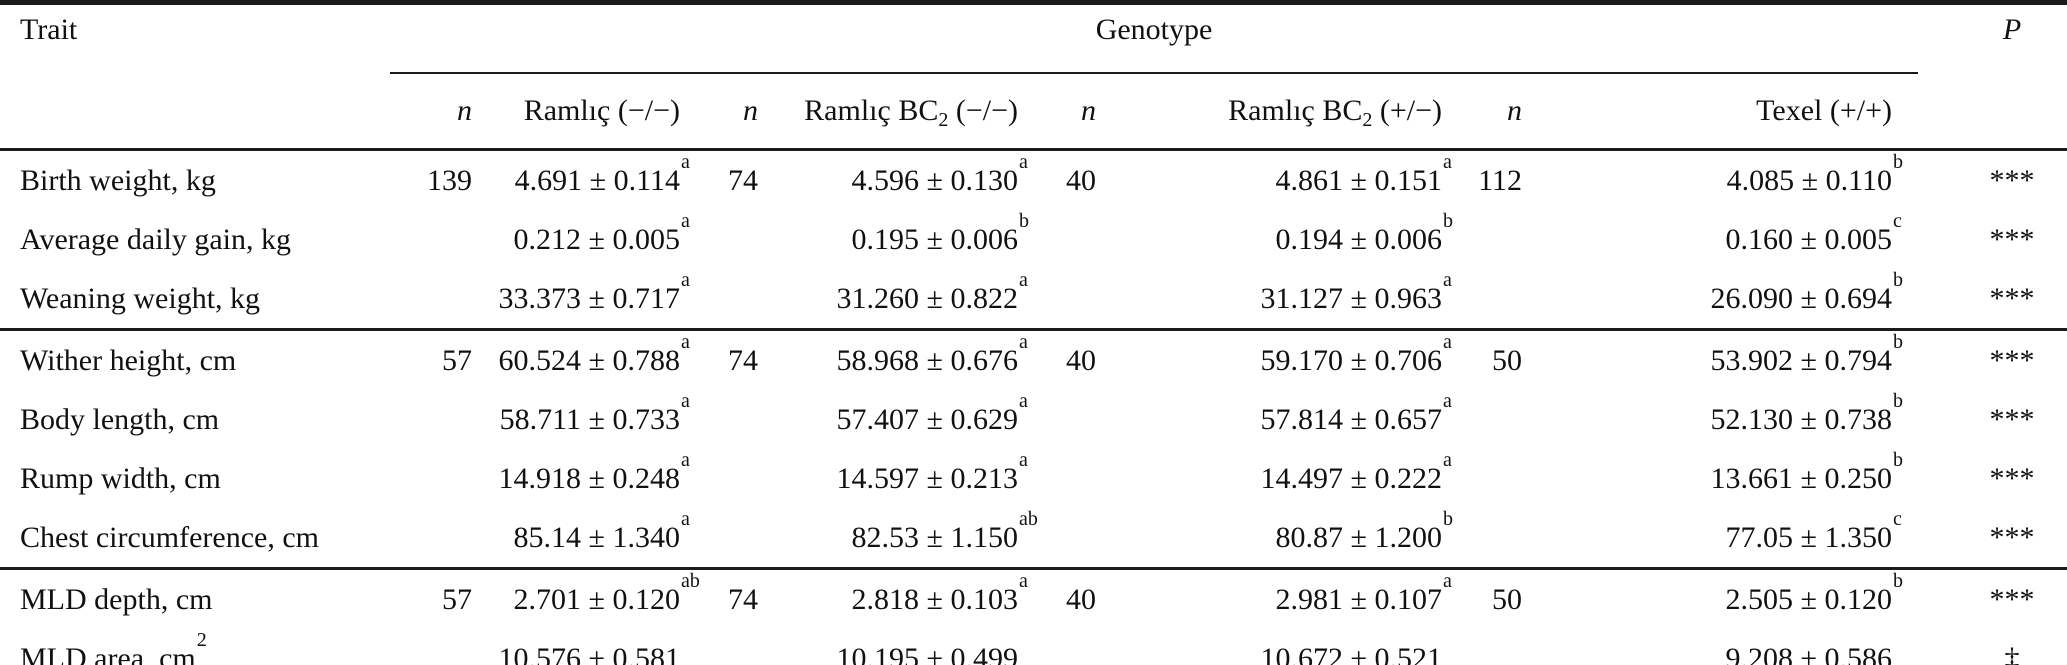 This screenshot has height=665, width=2067. Describe the element at coordinates (927, 478) in the screenshot. I see `mean-se-value: 14.597 ± 0.213` at that location.